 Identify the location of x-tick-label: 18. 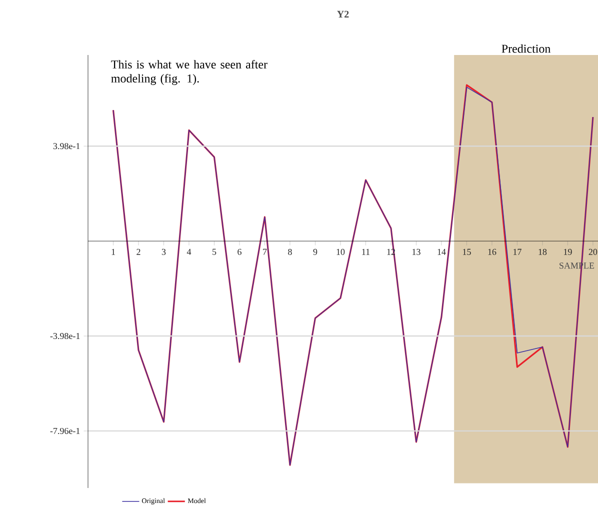
(542, 251).